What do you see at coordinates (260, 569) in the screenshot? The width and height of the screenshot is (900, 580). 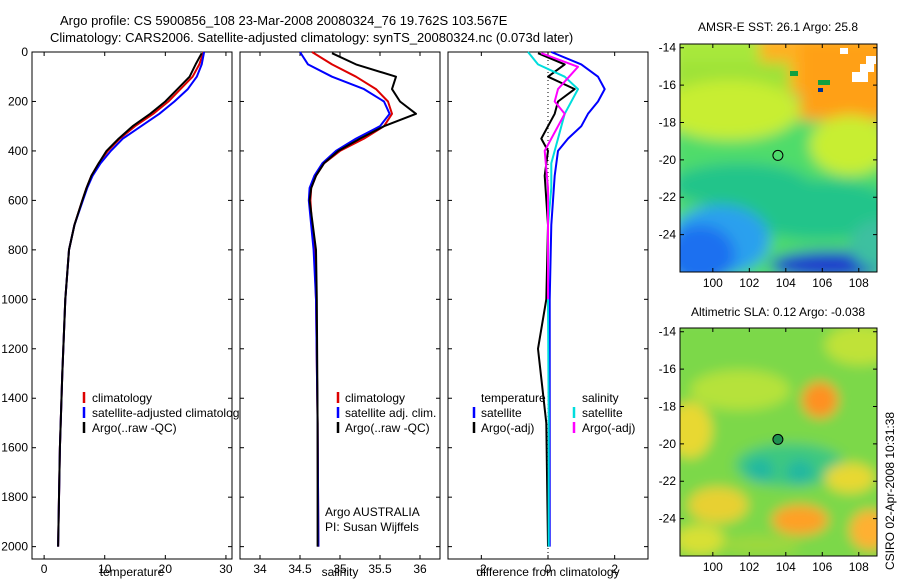 I see `x-tick-label: 34` at bounding box center [260, 569].